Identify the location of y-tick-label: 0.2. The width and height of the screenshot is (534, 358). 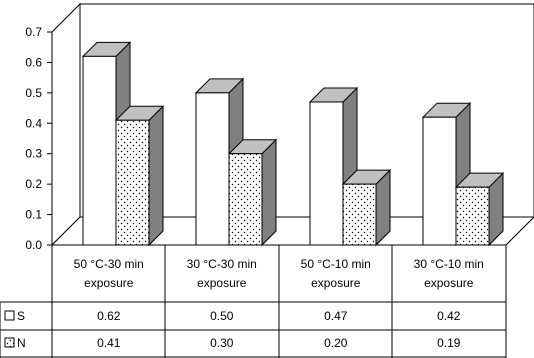
(33, 184).